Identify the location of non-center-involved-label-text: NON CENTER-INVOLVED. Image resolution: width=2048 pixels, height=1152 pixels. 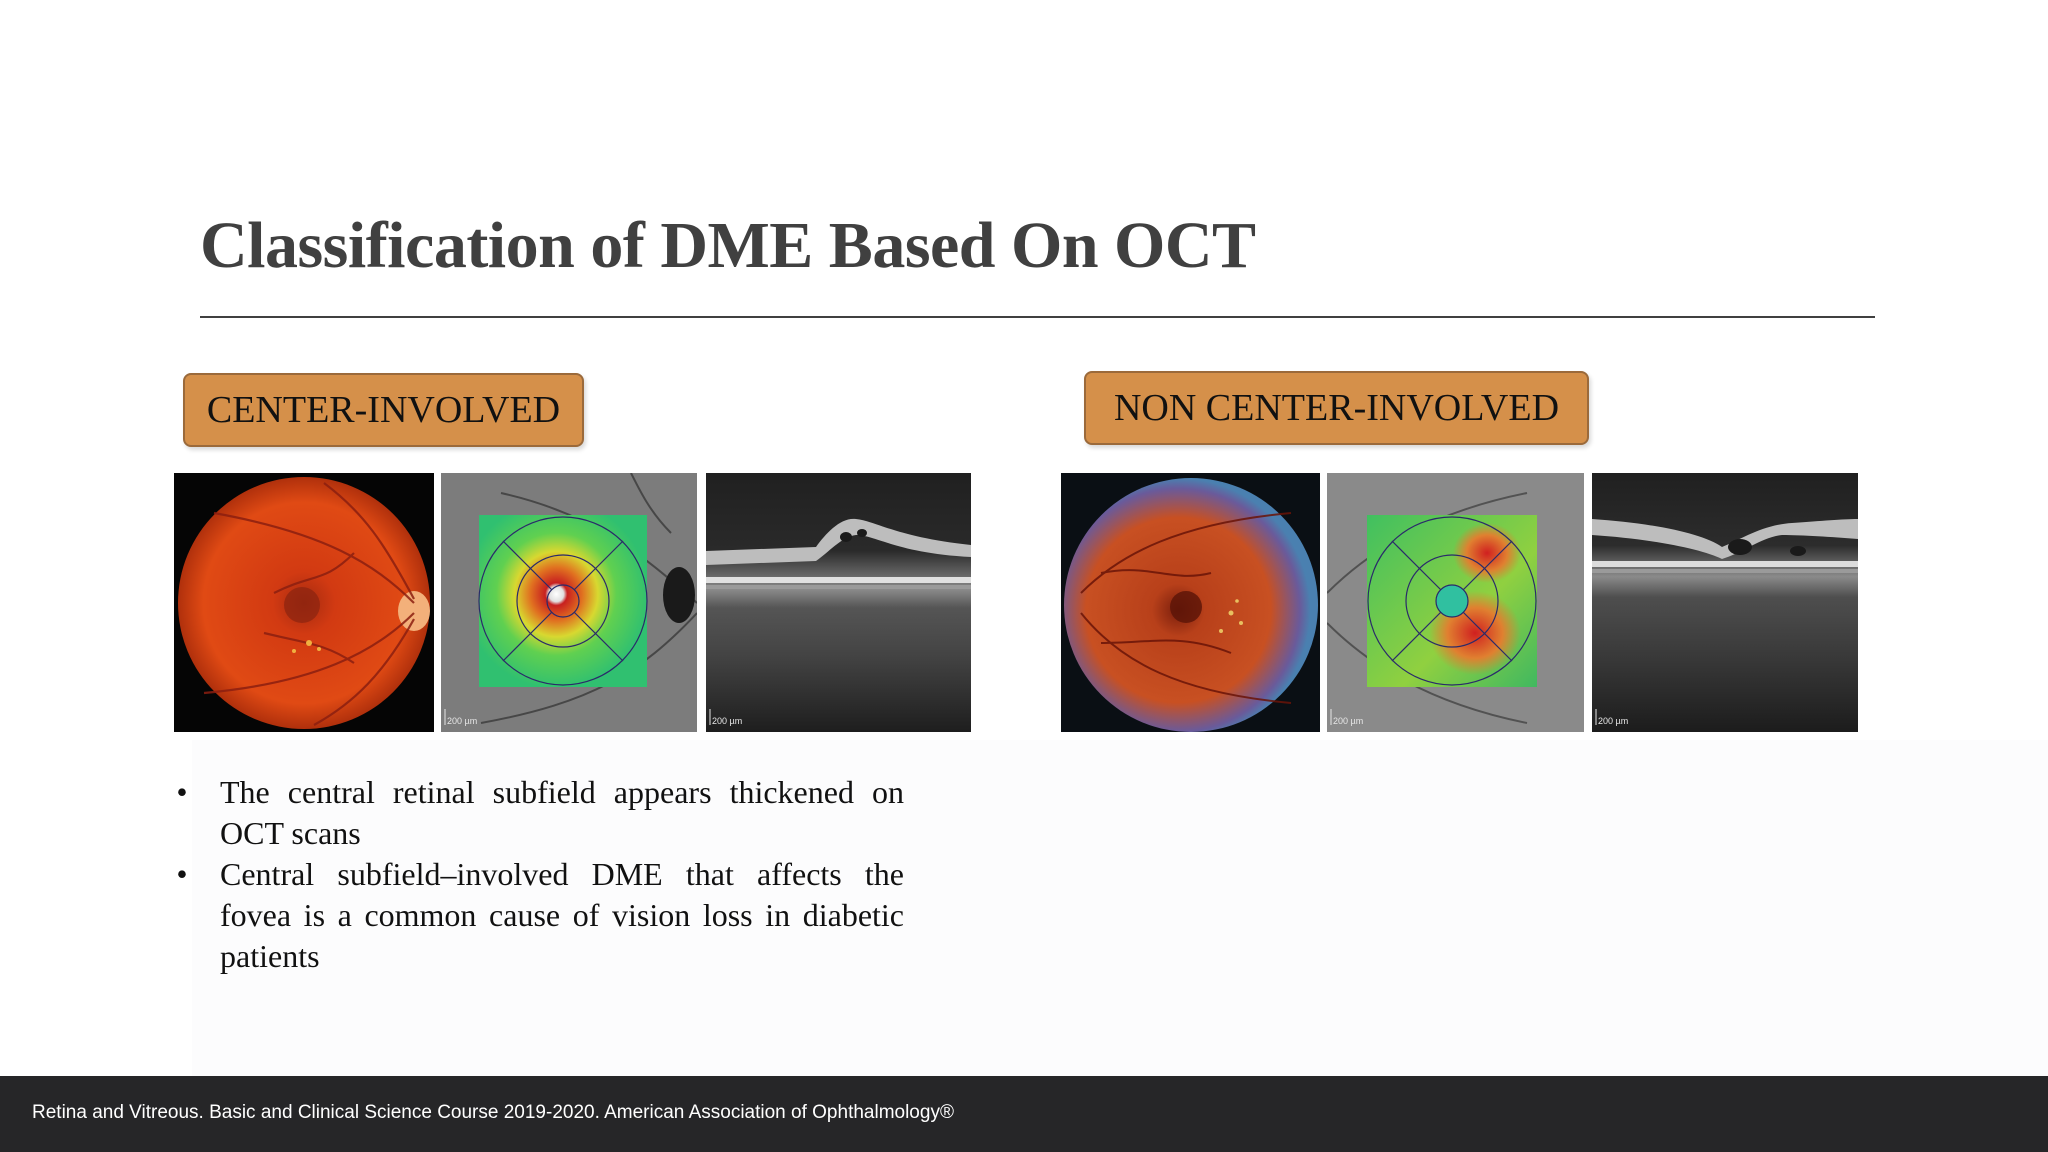
(1336, 408).